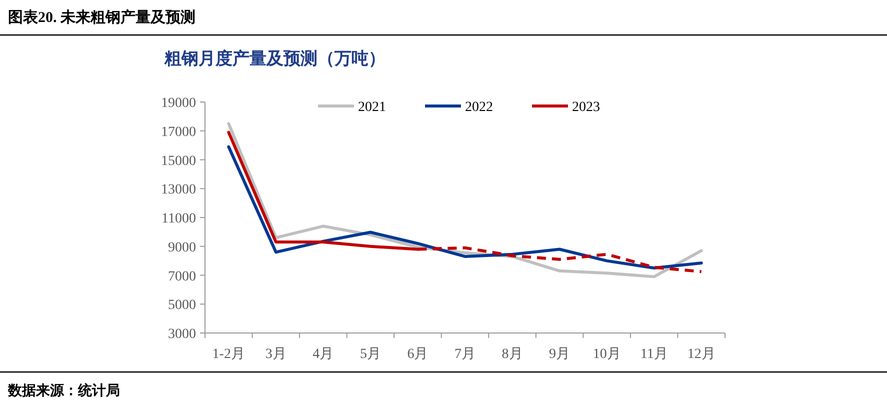  Describe the element at coordinates (179, 219) in the screenshot. I see `y-tick-label: 11000` at that location.